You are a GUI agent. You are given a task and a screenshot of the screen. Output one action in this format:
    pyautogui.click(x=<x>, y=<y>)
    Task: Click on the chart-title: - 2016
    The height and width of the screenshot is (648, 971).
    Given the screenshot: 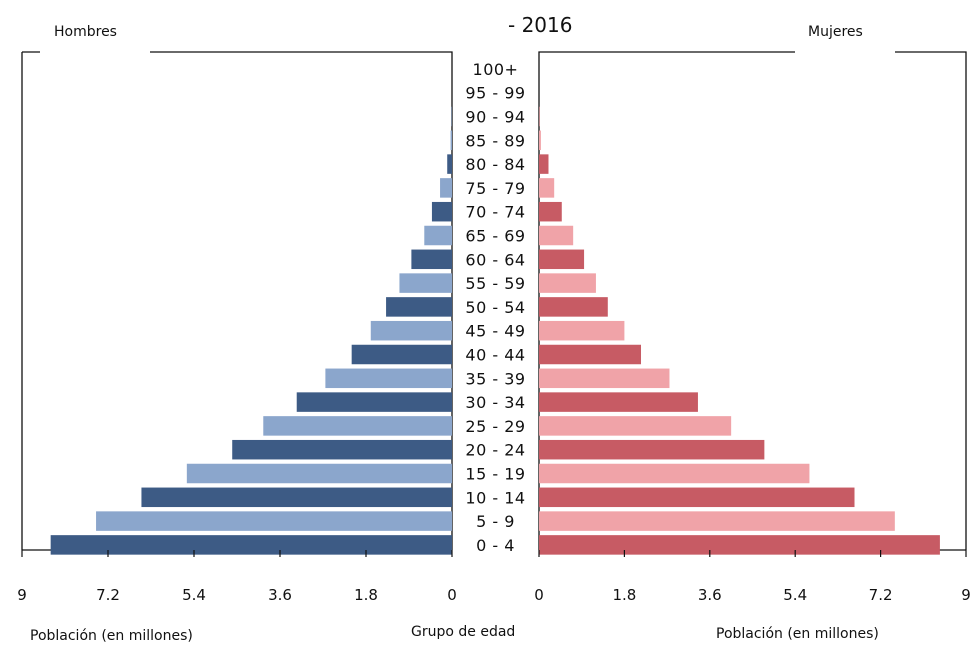 What is the action you would take?
    pyautogui.click(x=540, y=25)
    